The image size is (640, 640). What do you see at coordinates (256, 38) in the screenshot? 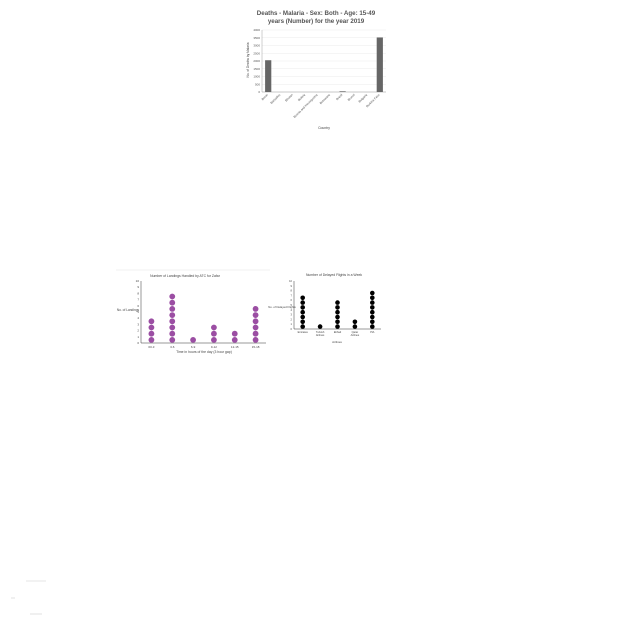
I see `y-tick-label: 3500` at bounding box center [256, 38].